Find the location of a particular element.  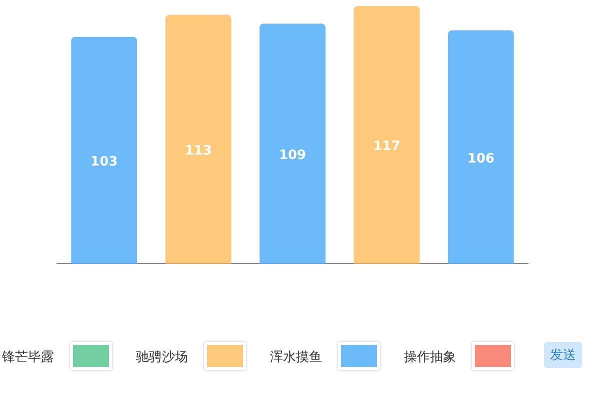

data-label: 109 is located at coordinates (292, 155).